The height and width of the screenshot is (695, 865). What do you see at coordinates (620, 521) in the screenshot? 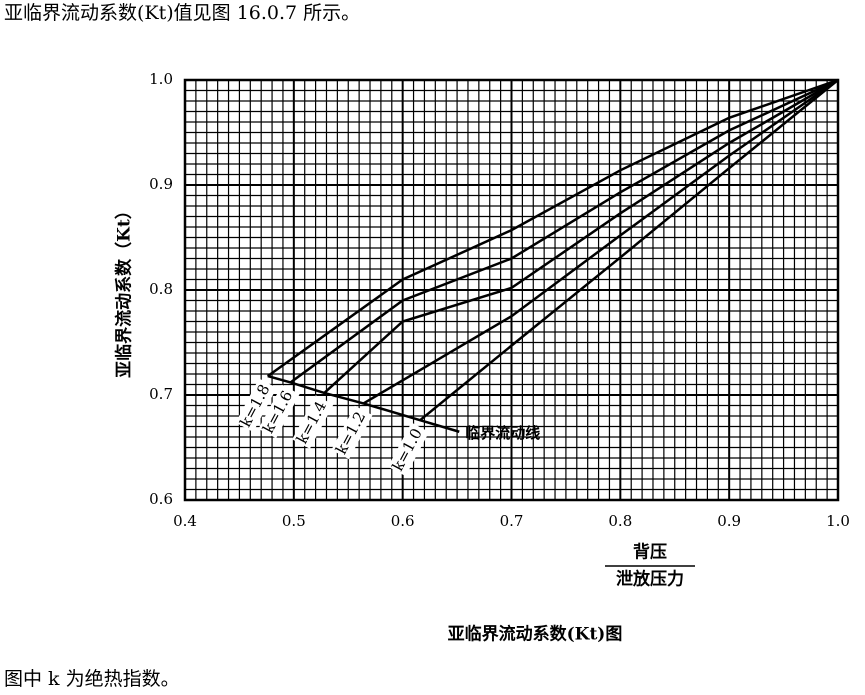
I see `x-tick-label: 0.8` at bounding box center [620, 521].